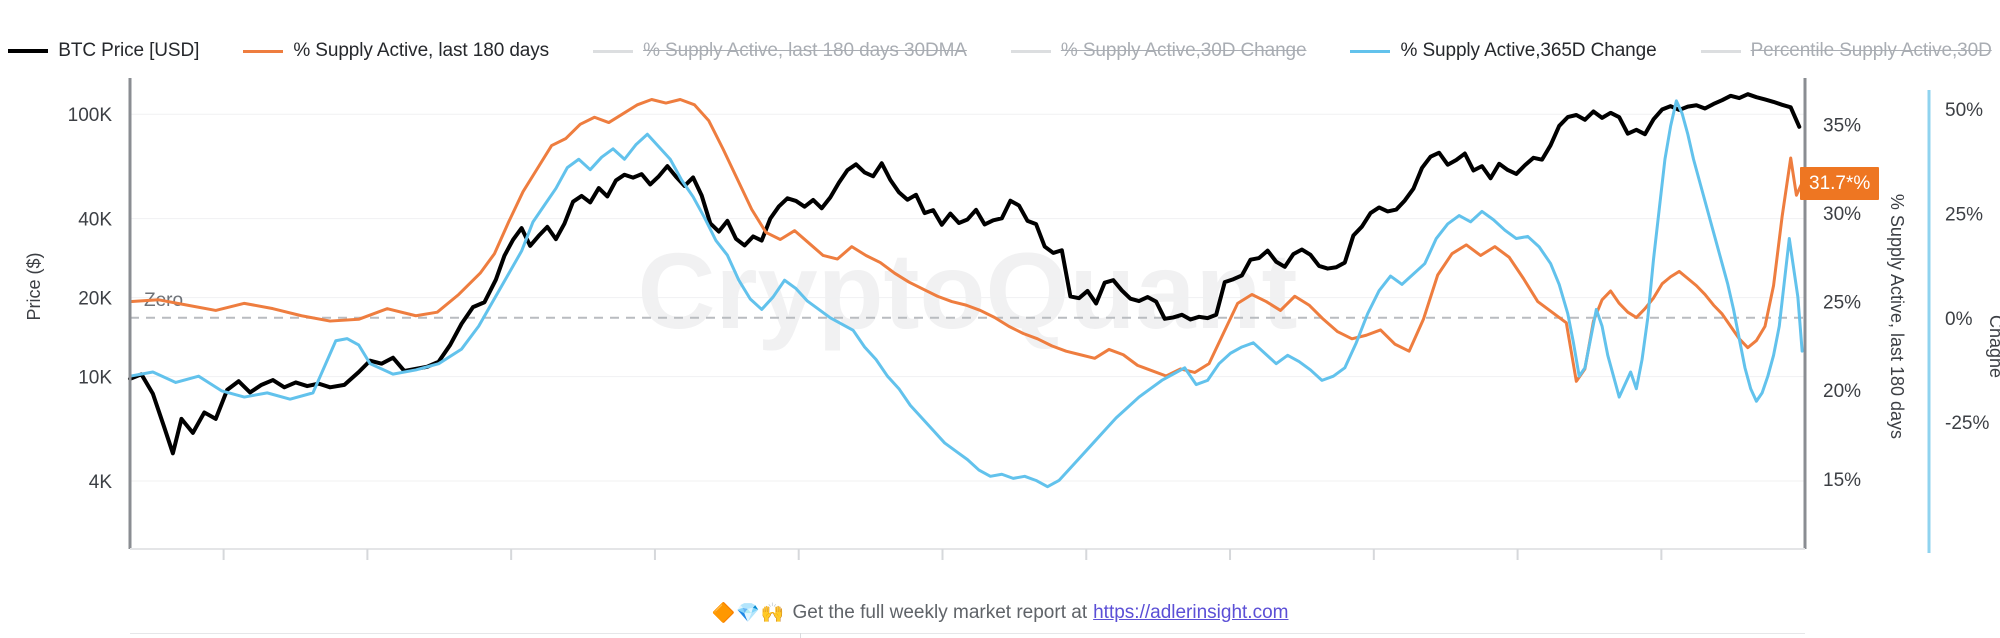  Describe the element at coordinates (1964, 110) in the screenshot. I see `change-axis-tick-label: 50%` at that location.